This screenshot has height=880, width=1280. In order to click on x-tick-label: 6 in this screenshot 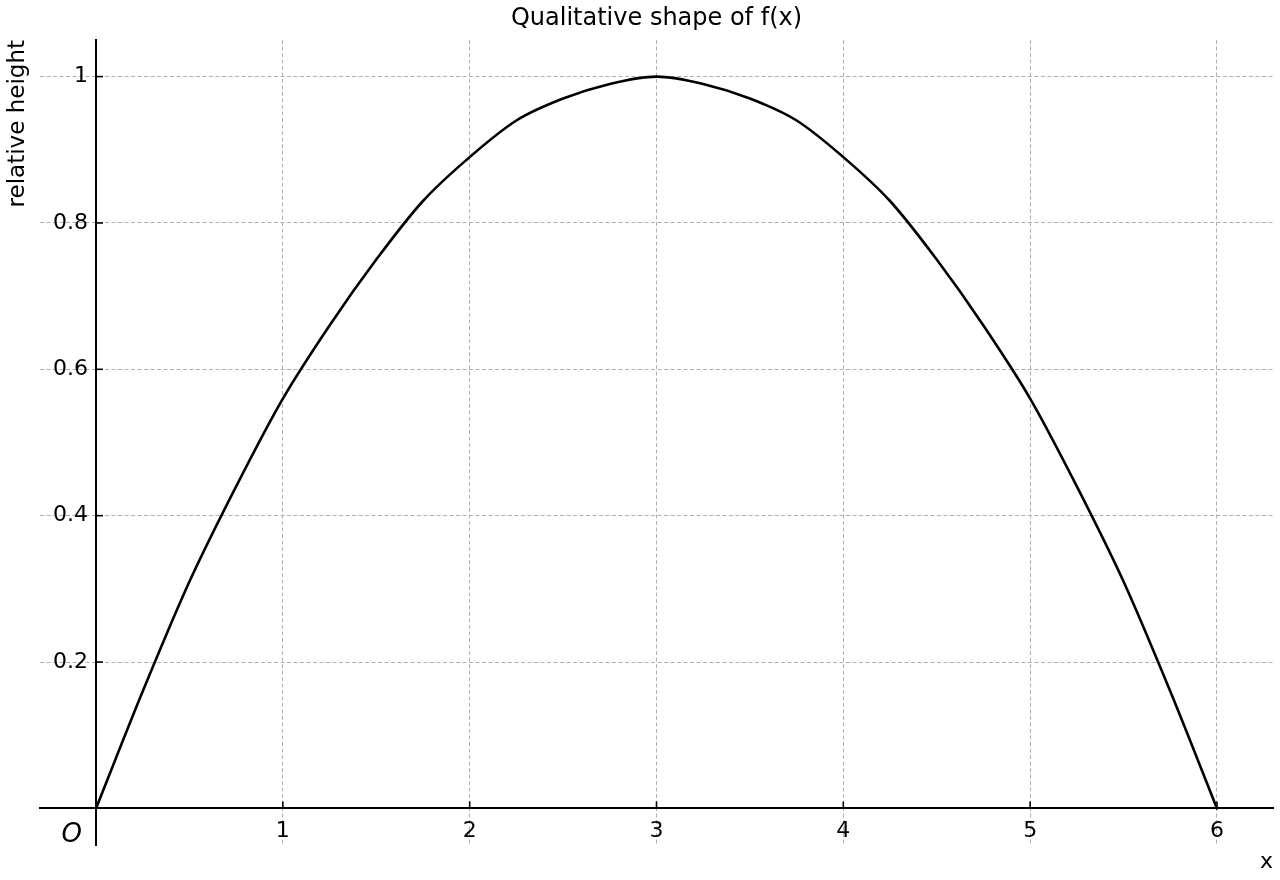, I will do `click(1216, 830)`.